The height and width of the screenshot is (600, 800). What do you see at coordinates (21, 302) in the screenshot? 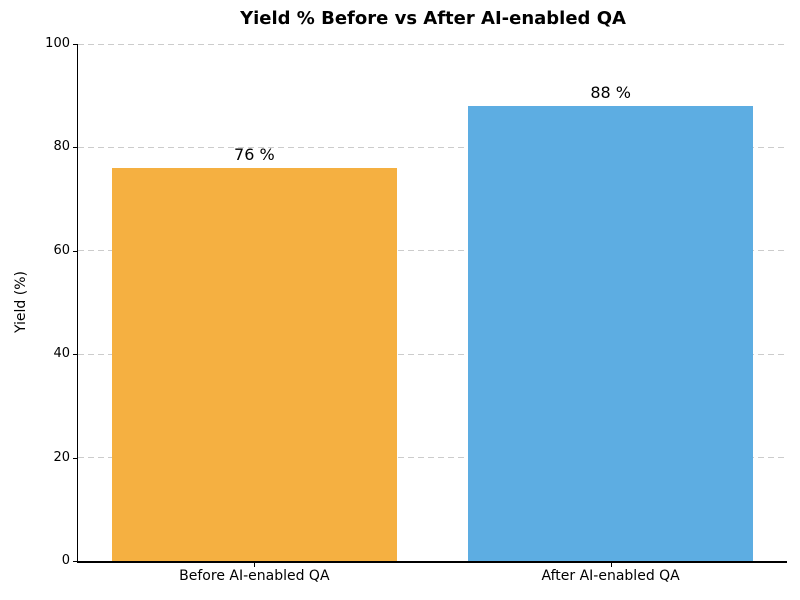
I see `y-axis-title: Yield (%)` at bounding box center [21, 302].